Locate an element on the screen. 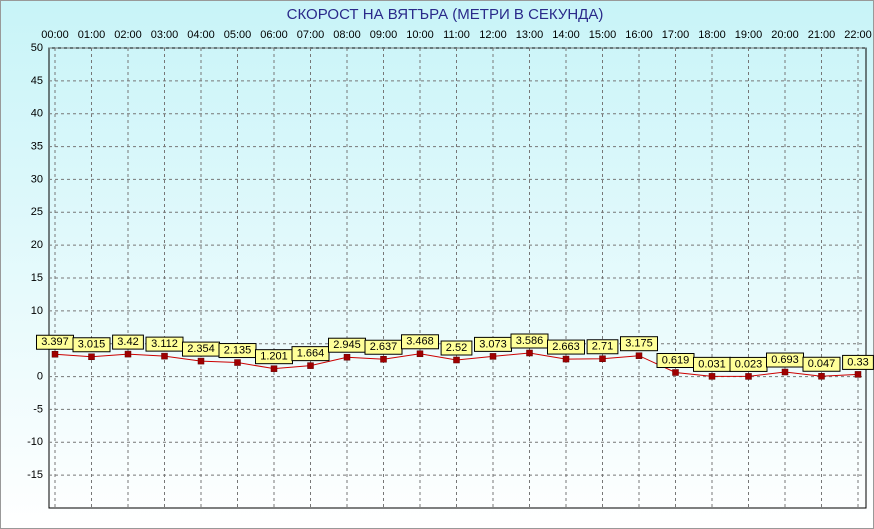  x-tick-label: 00:00 is located at coordinates (55, 35).